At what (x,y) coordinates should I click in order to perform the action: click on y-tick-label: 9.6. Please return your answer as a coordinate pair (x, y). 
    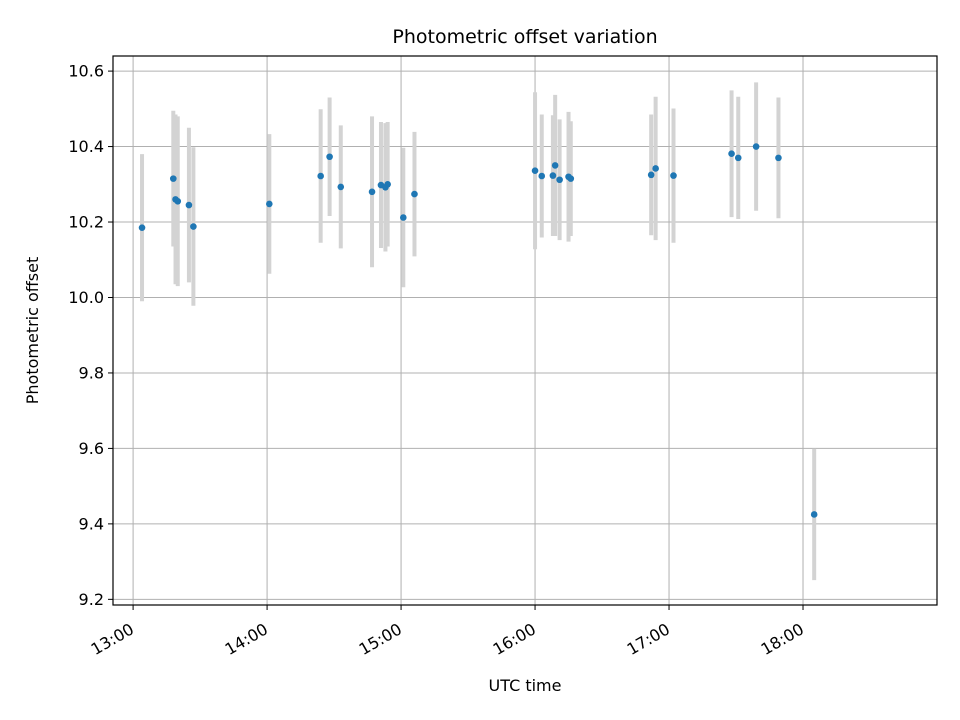
    Looking at the image, I should click on (91, 448).